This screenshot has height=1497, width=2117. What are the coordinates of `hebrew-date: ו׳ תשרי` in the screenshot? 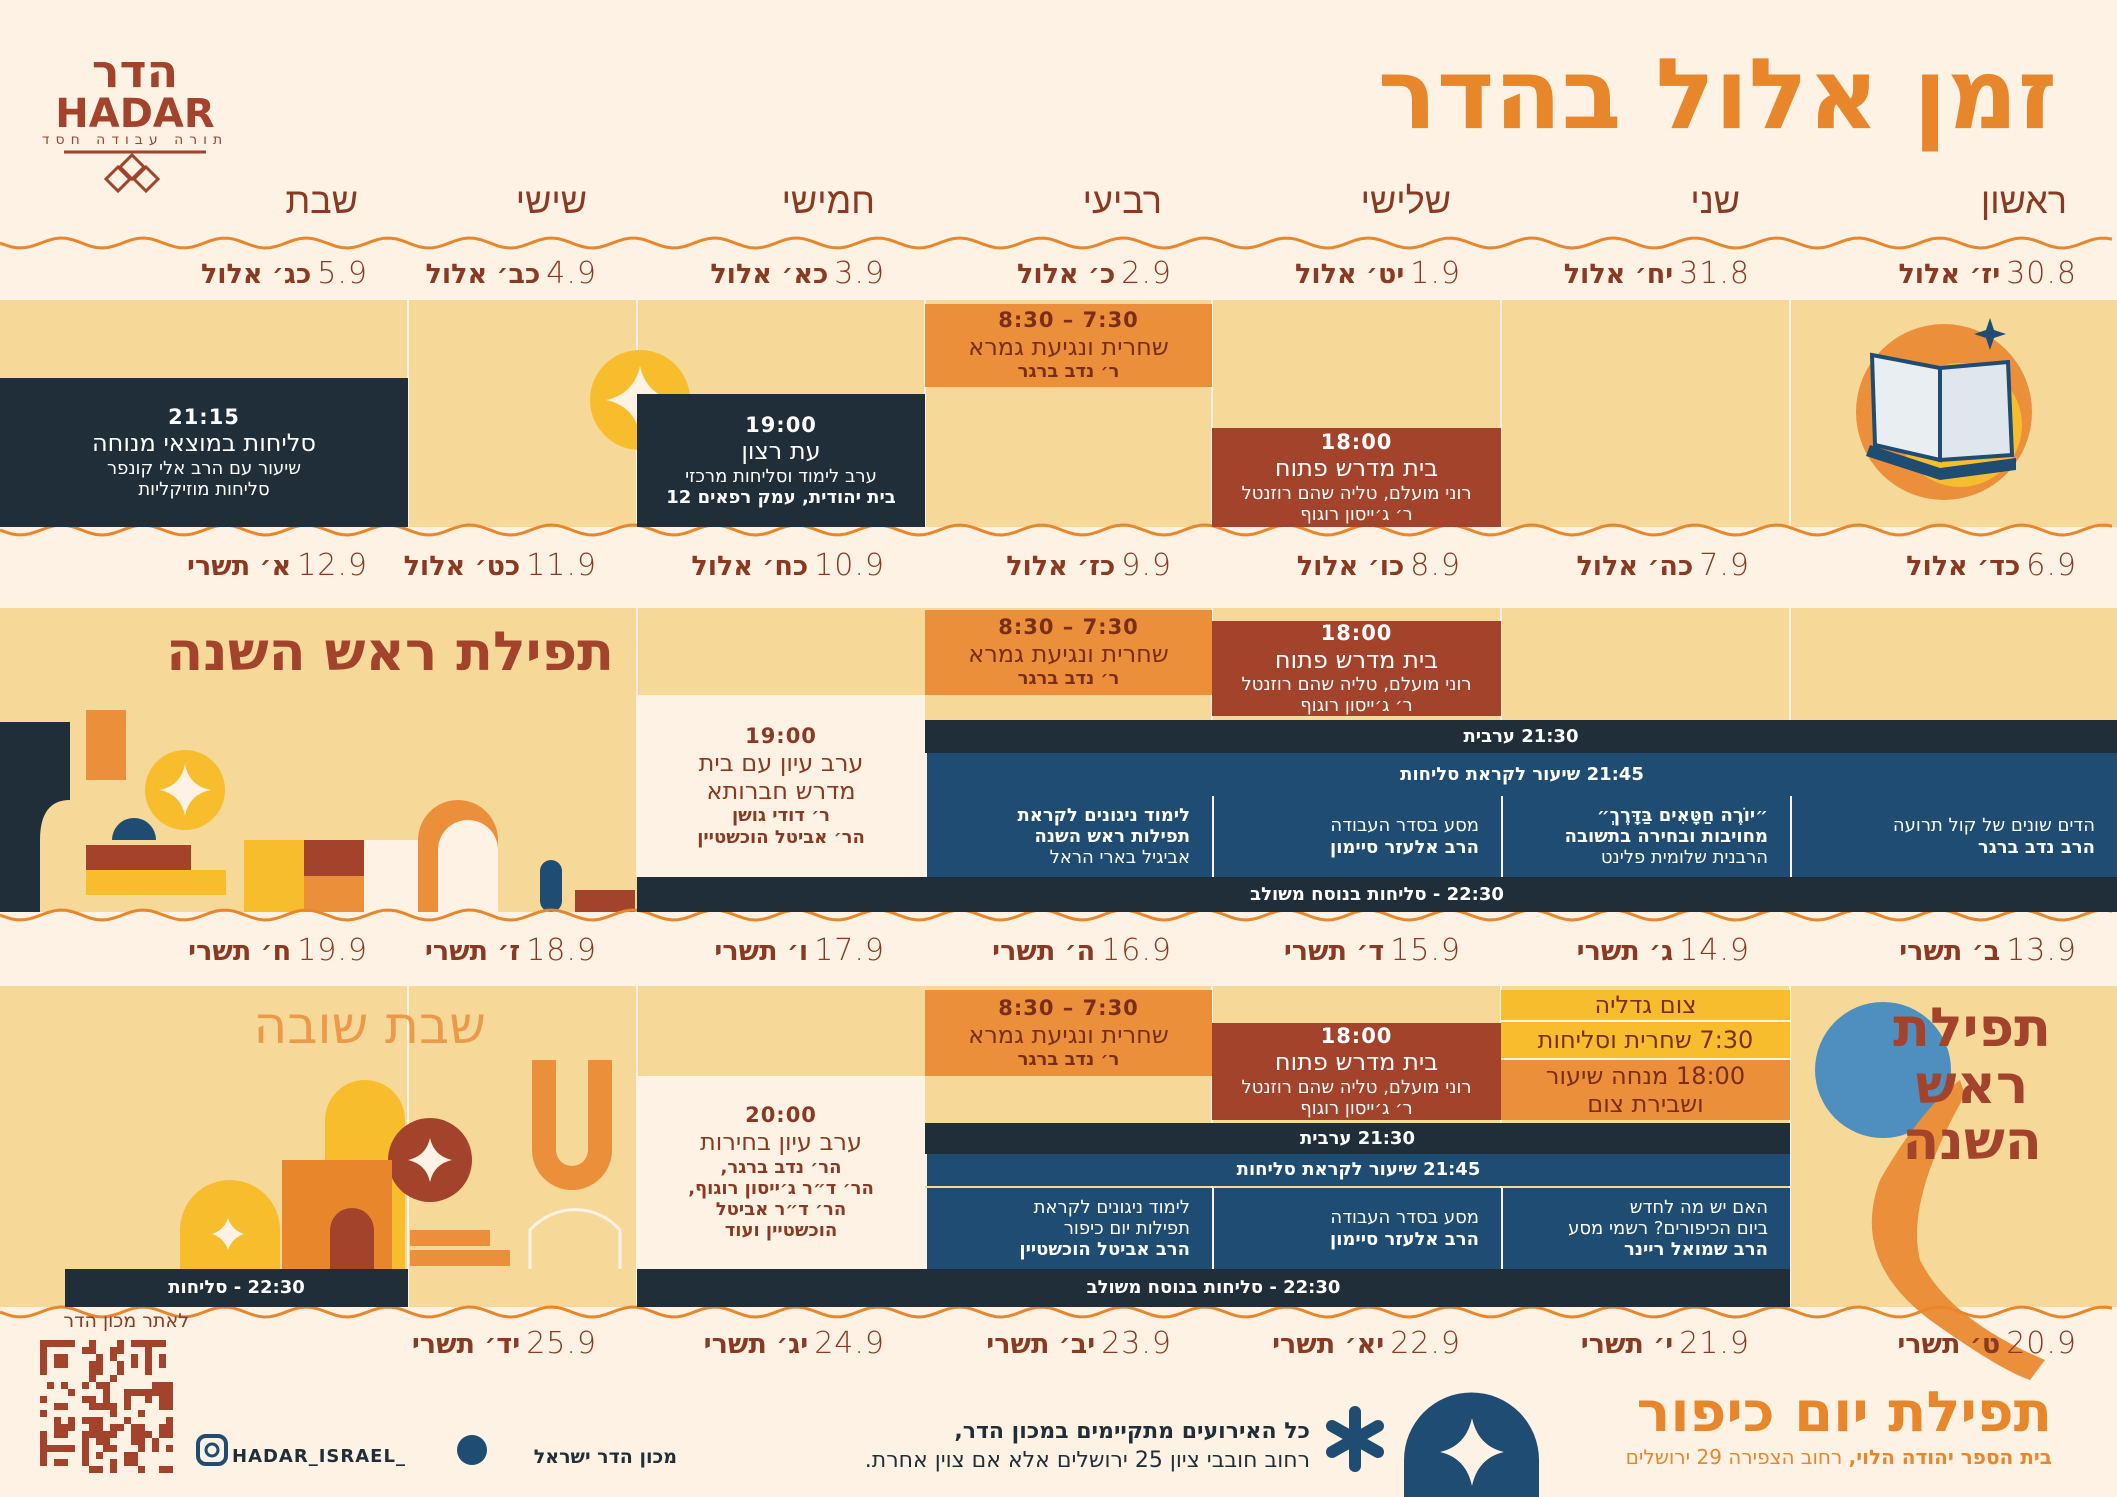 It's located at (761, 951).